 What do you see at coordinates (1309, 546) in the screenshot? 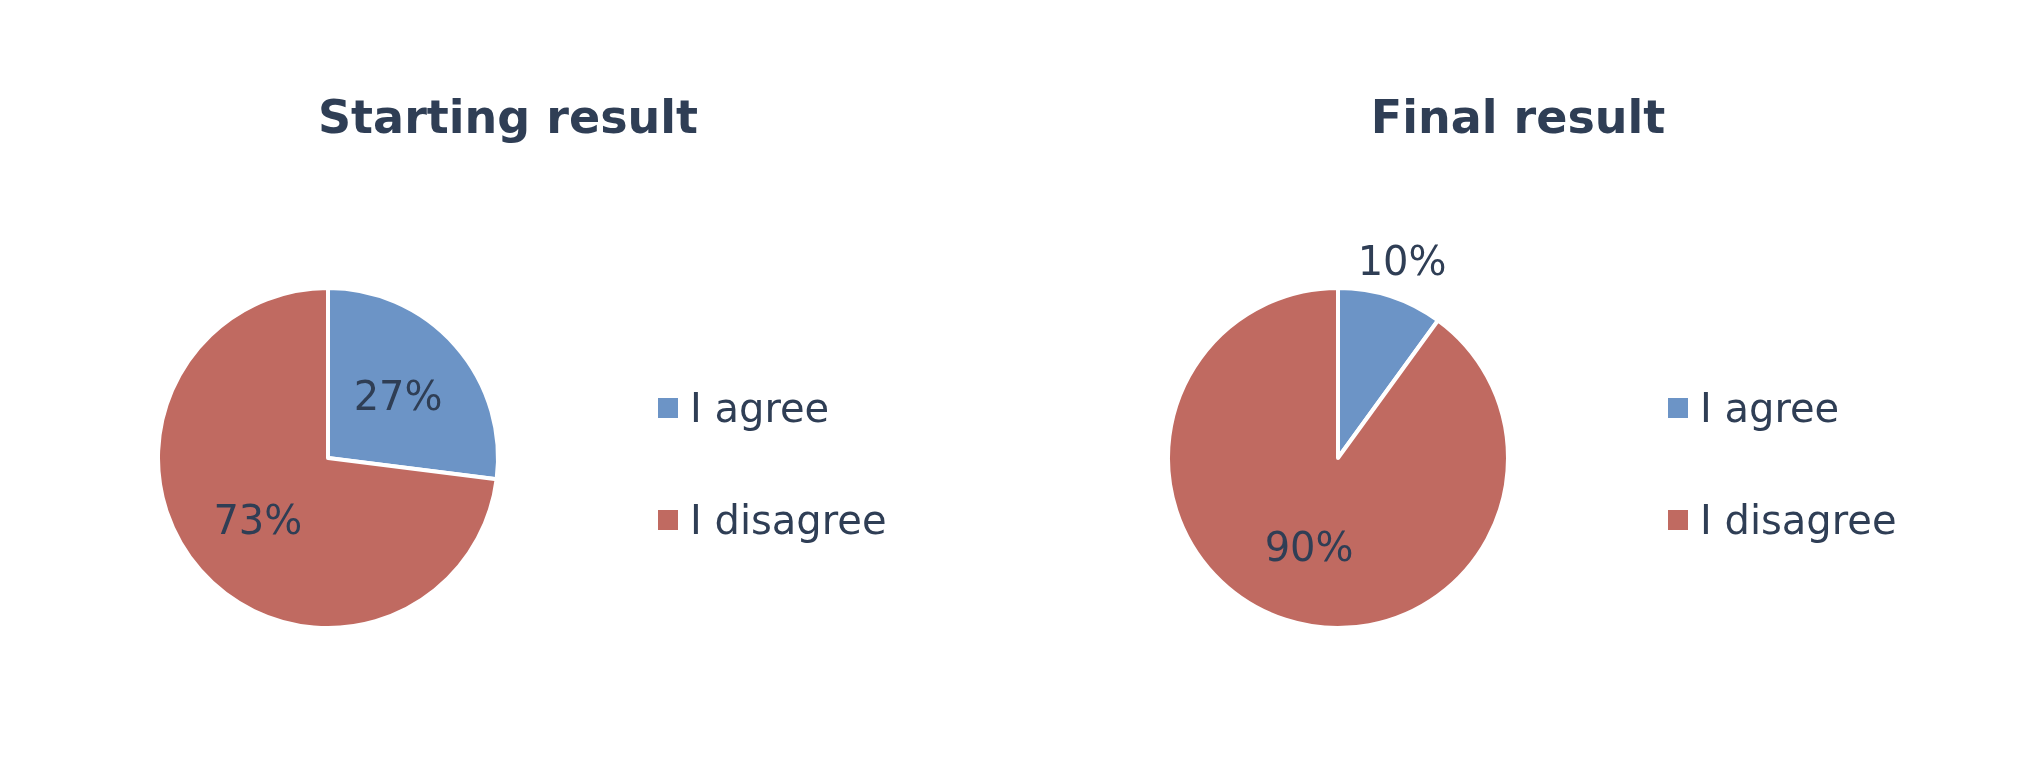
I see `data-label: 90%` at bounding box center [1309, 546].